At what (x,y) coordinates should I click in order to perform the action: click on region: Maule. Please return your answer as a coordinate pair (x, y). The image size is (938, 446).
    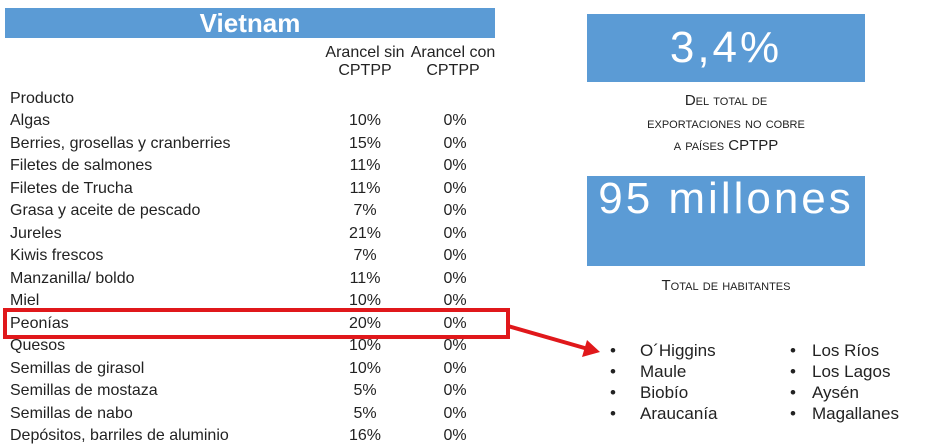
    Looking at the image, I should click on (663, 371).